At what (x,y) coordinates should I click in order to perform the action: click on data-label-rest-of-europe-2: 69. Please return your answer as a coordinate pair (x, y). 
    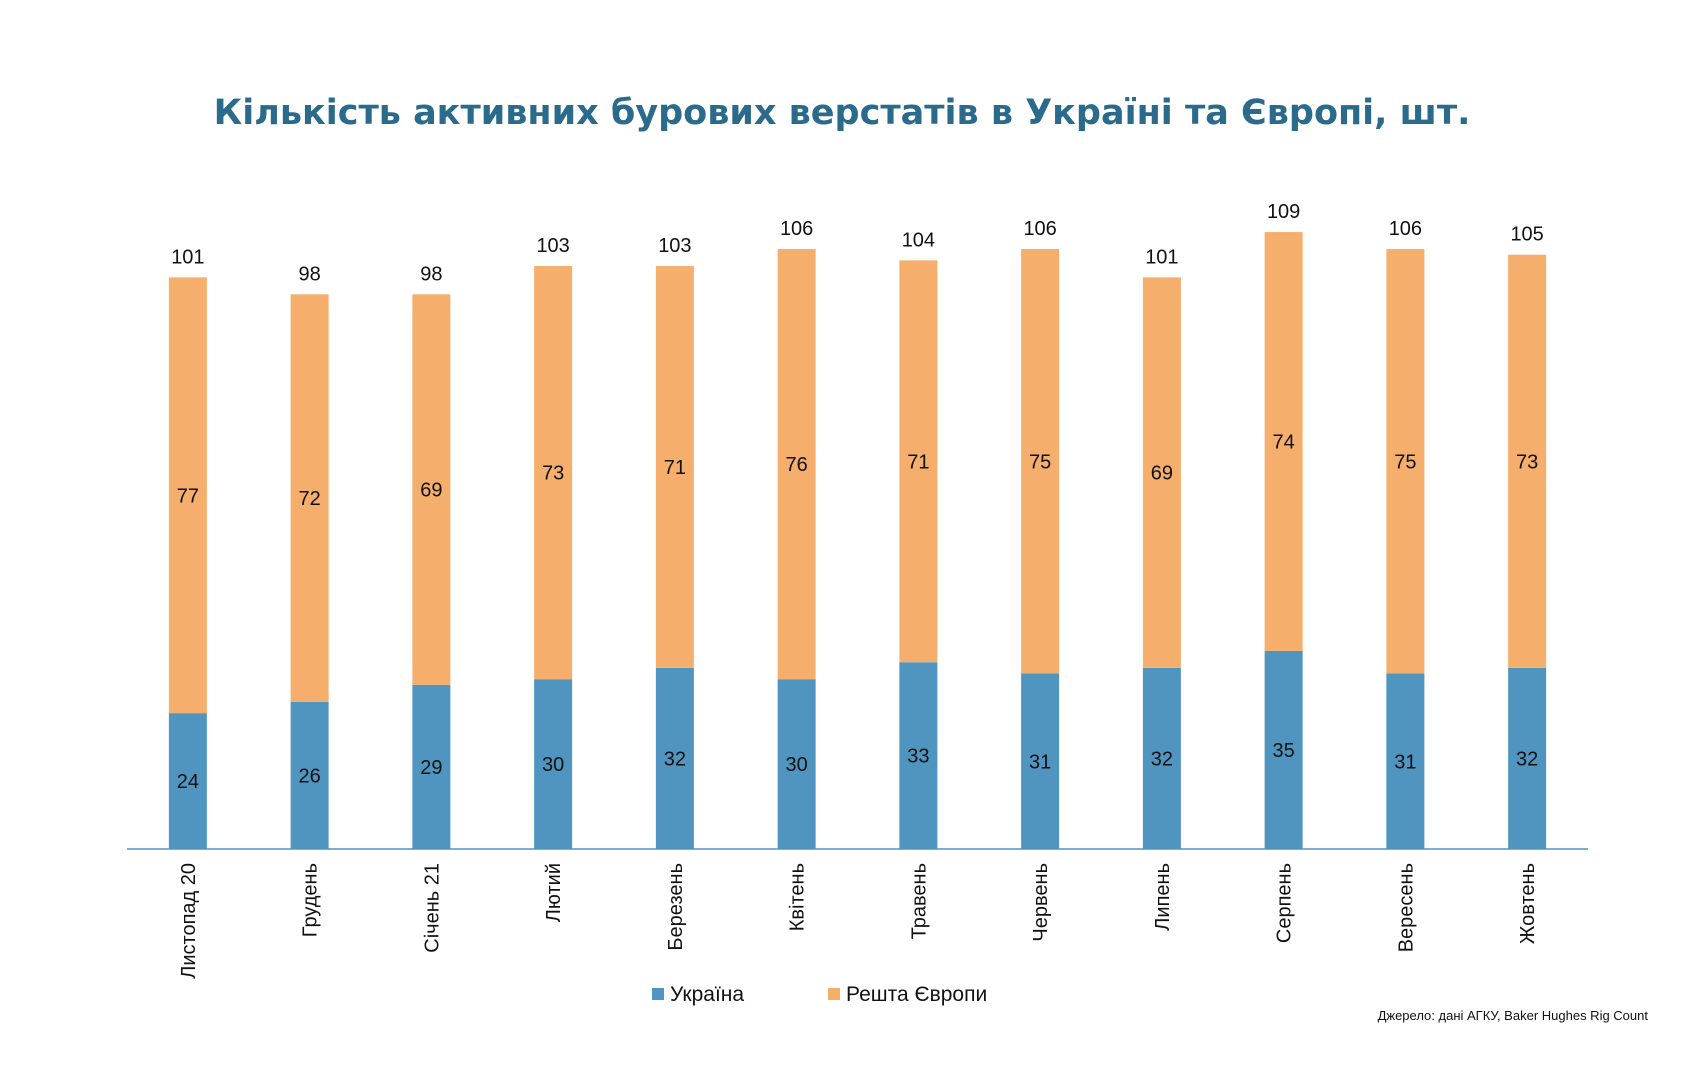
    Looking at the image, I should click on (431, 491).